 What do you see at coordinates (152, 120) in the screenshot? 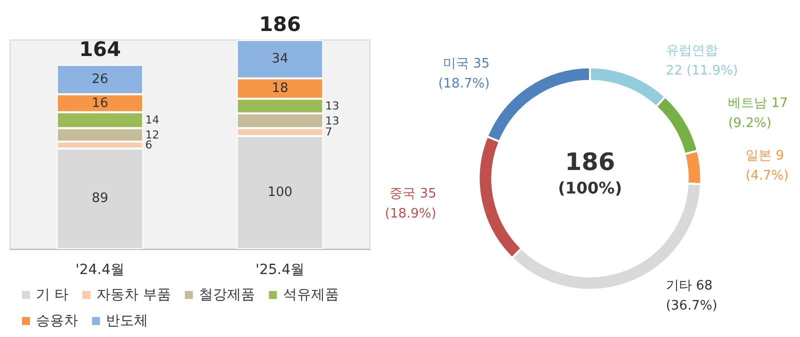
I see `data-label: 14` at bounding box center [152, 120].